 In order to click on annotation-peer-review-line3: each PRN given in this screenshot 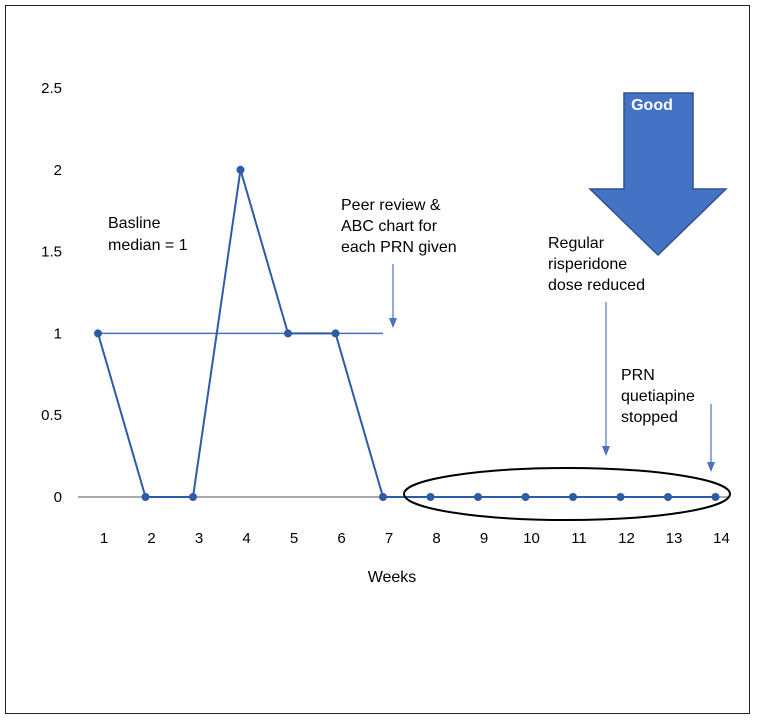, I will do `click(399, 247)`.